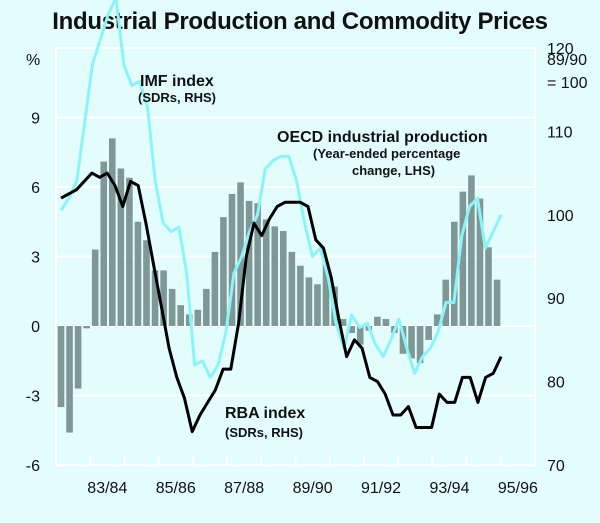  I want to click on oecd-sublabel-2: change, LHS), so click(393, 170).